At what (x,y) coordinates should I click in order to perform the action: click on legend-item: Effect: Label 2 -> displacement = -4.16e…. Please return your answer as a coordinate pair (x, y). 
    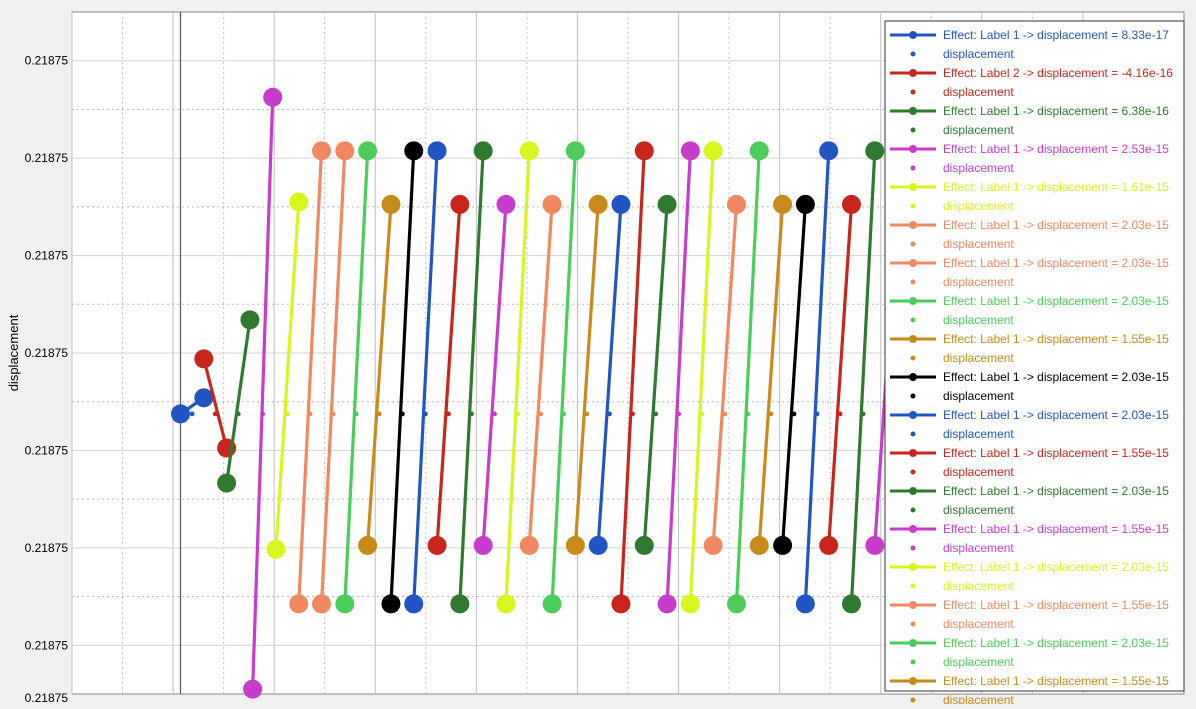
    Looking at the image, I should click on (1031, 82).